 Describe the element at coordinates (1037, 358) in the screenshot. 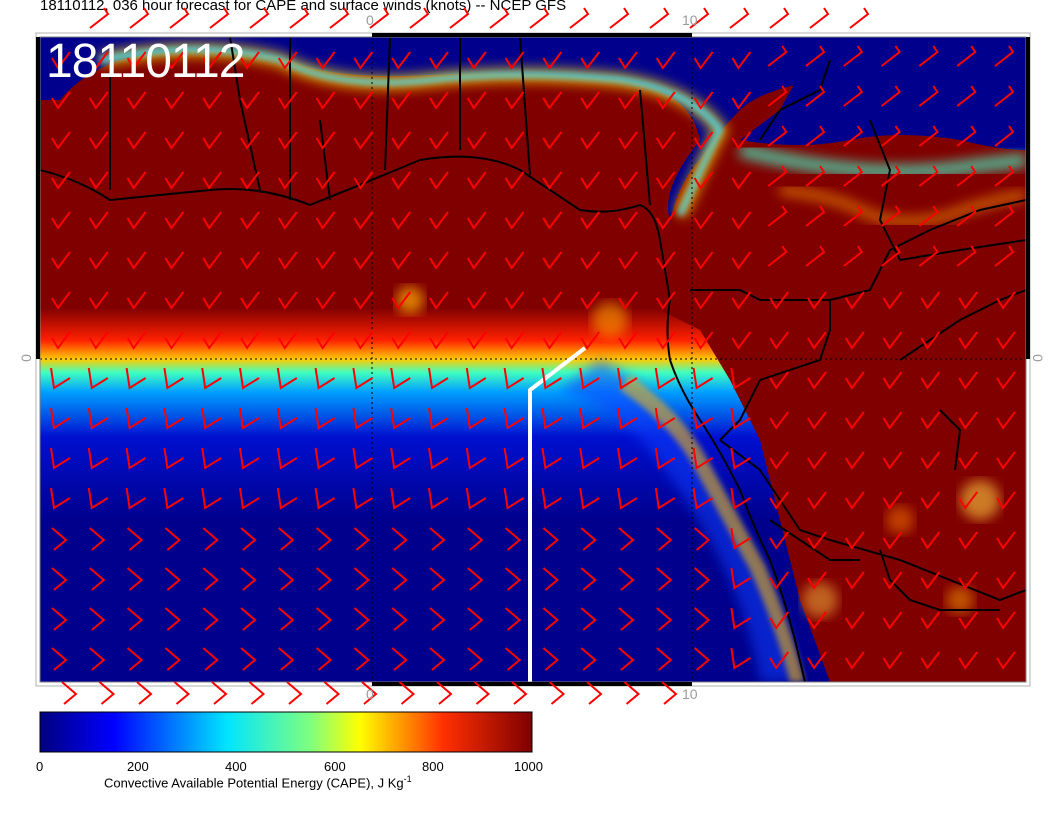

I see `right-tick-0: 0` at that location.